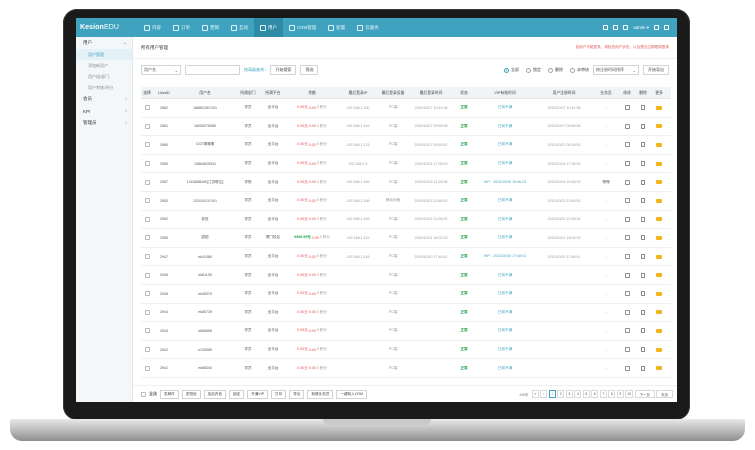 Image resolution: width=755 pixels, height=450 pixels. What do you see at coordinates (302, 27) in the screenshot?
I see `nav-item-5: CRM管理` at bounding box center [302, 27].